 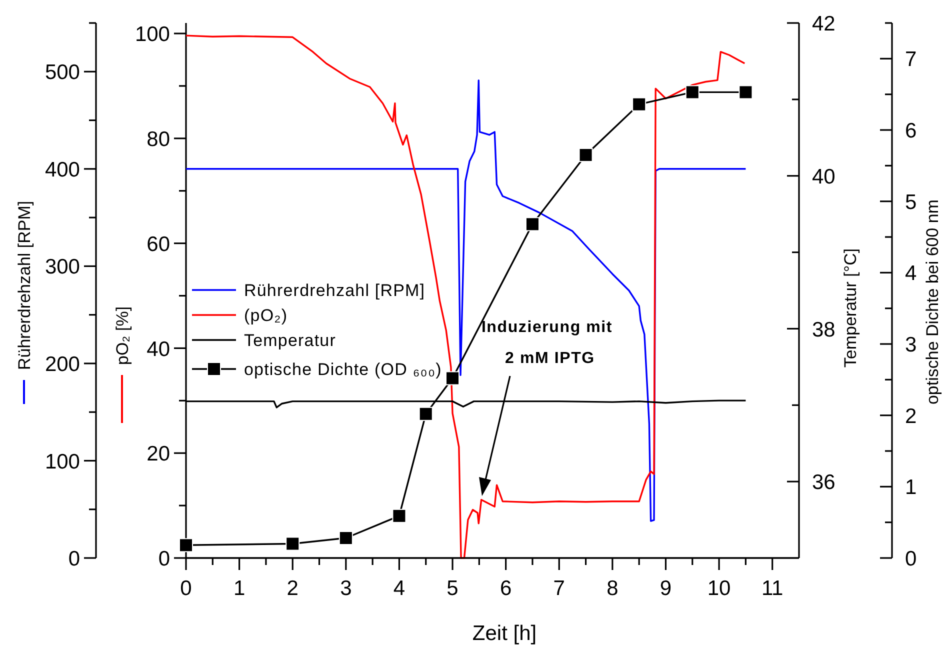 What do you see at coordinates (152, 34) in the screenshot?
I see `y-tick-label: 100` at bounding box center [152, 34].